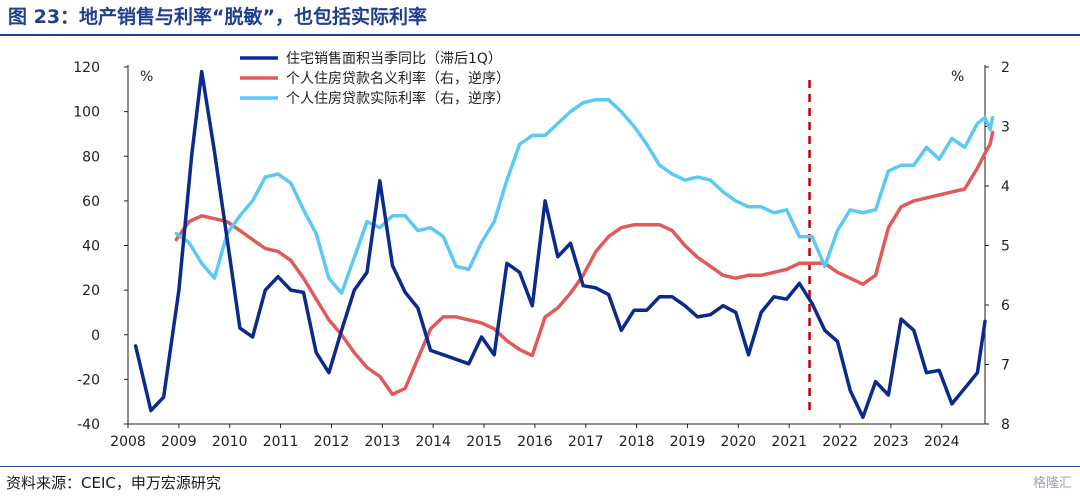 This screenshot has width=1080, height=497. Describe the element at coordinates (540, 466) in the screenshot. I see `bottom-rule` at that location.